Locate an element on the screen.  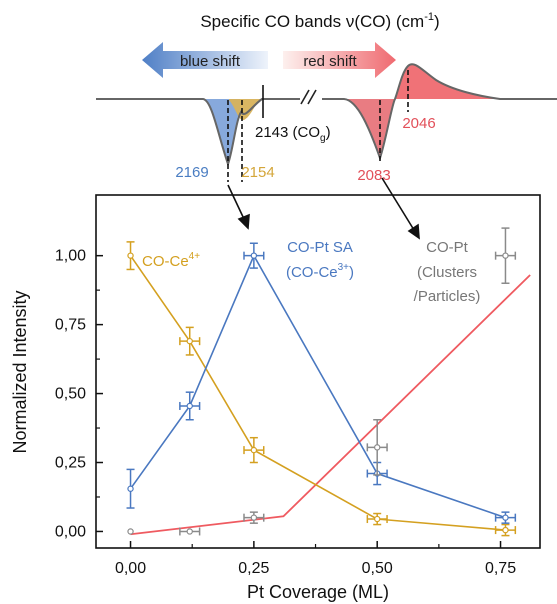
label-co-ce4: CO-Ce4+ is located at coordinates (171, 260).